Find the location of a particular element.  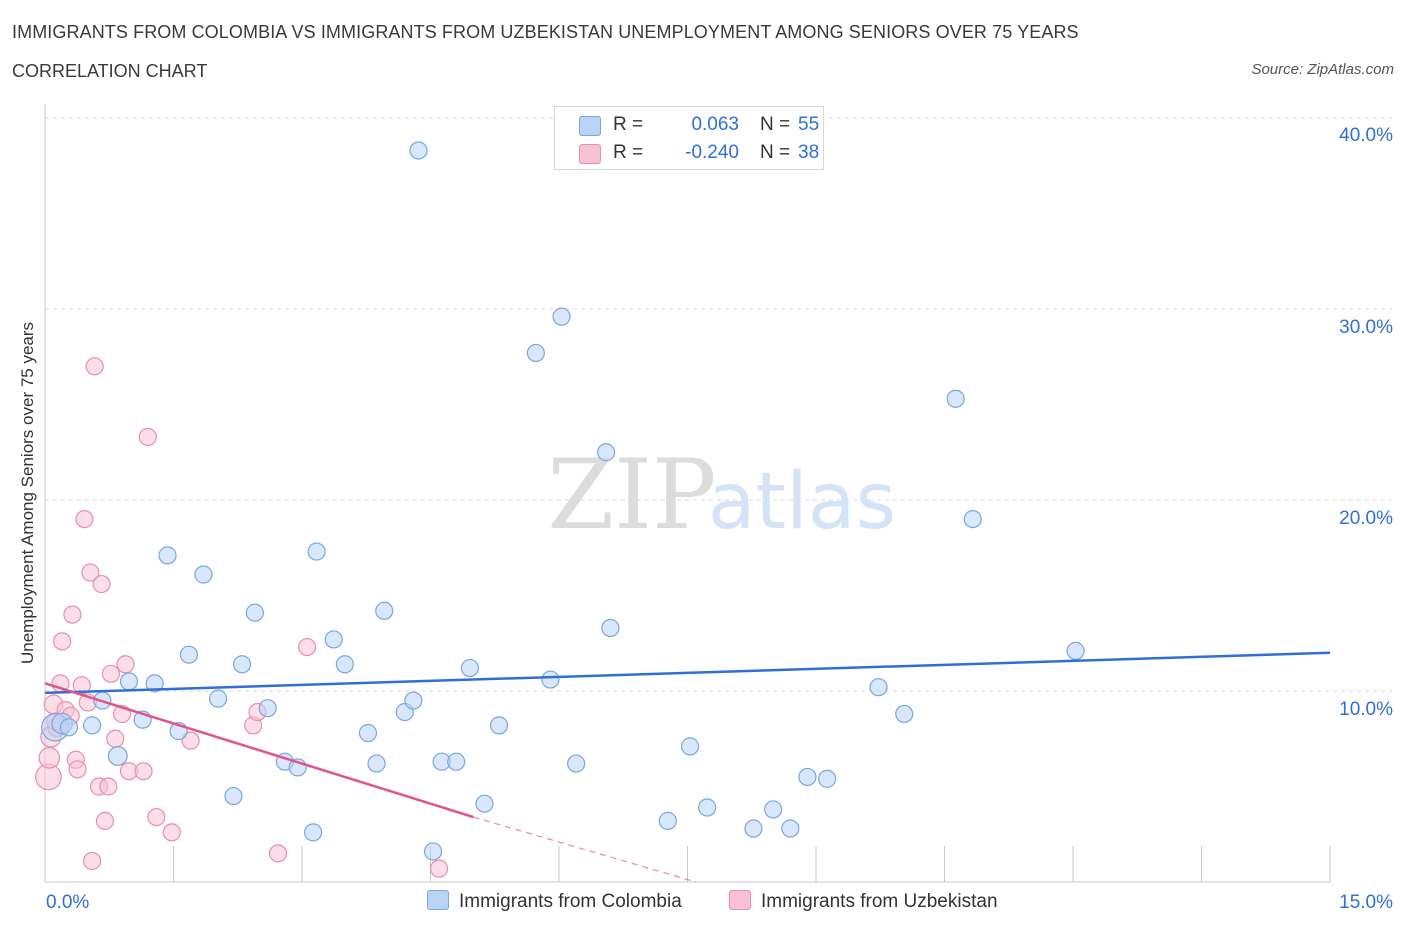

bottom-legend-colombia: Immigrants from Colombia is located at coordinates (554, 901).